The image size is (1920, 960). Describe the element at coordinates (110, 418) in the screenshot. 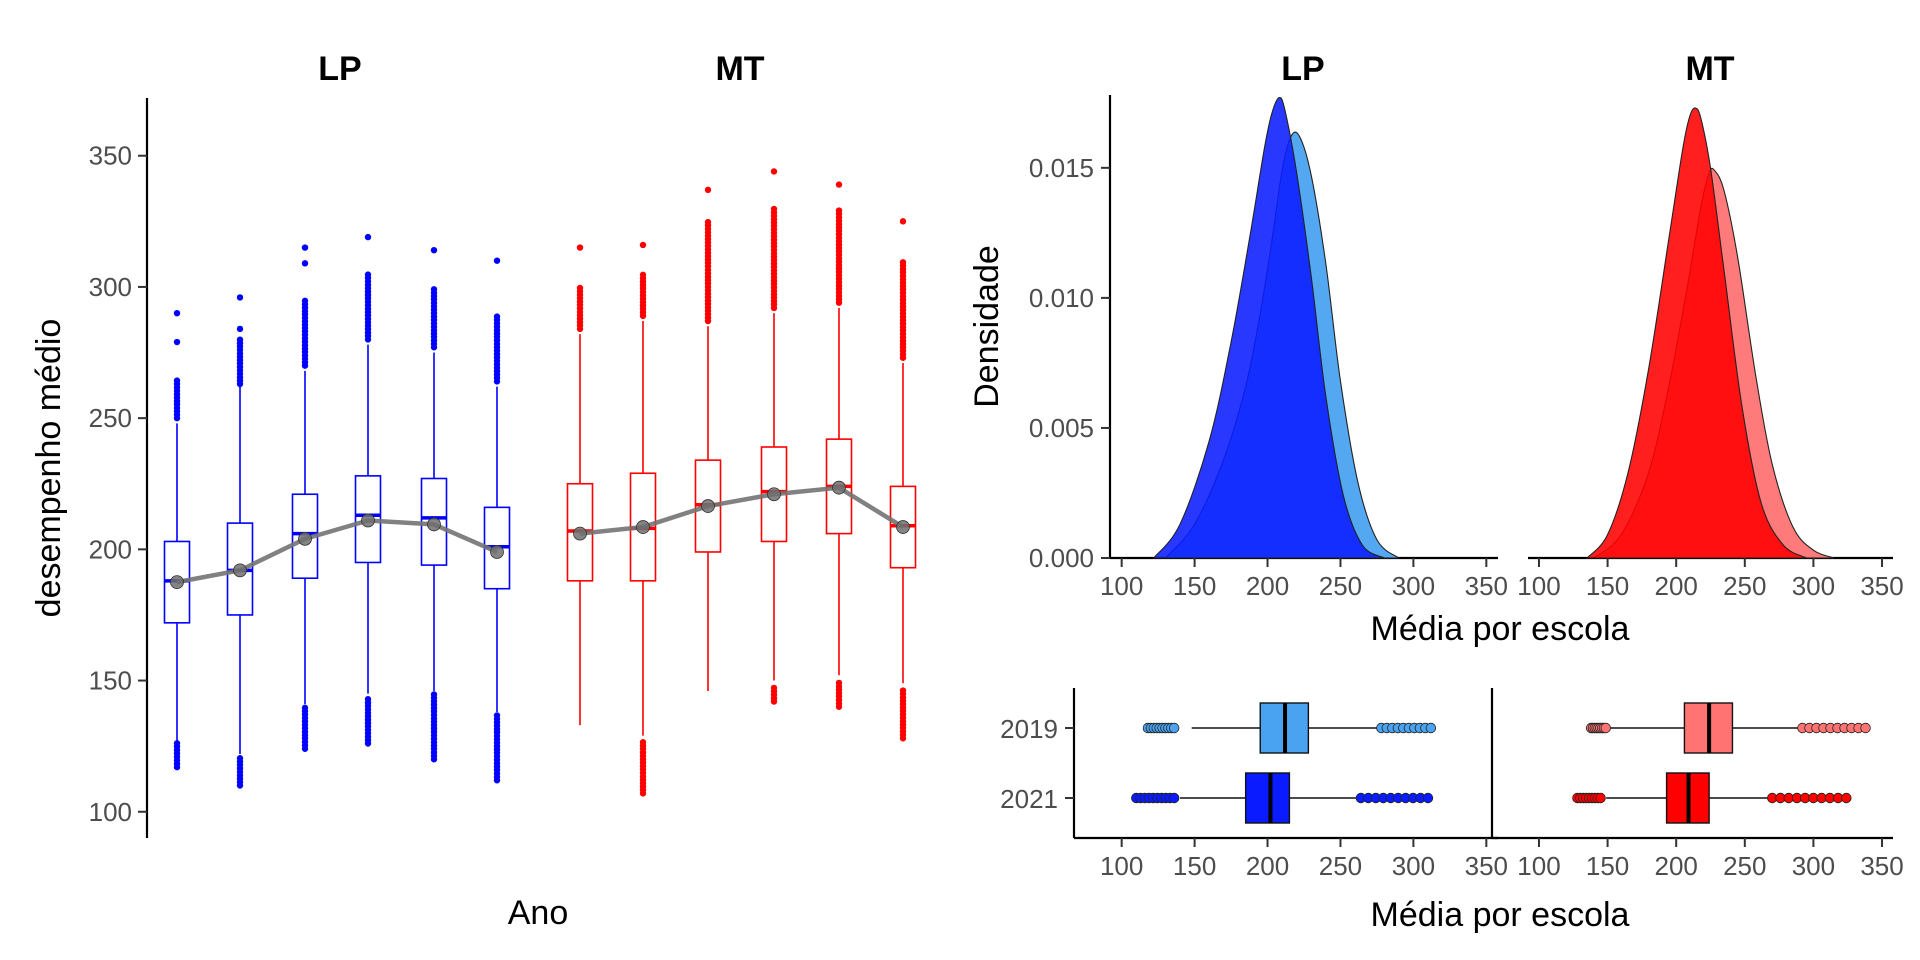

I see `y-tick-label: 250` at that location.